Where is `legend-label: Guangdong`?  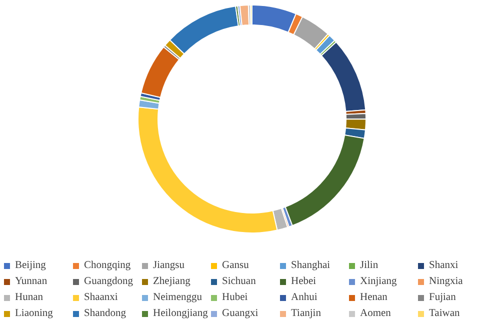
legend-label: Guangdong is located at coordinates (108, 281).